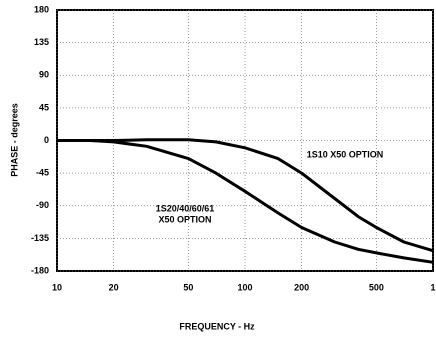 This screenshot has height=339, width=436. Describe the element at coordinates (188, 287) in the screenshot. I see `x-tick-label: 50` at that location.